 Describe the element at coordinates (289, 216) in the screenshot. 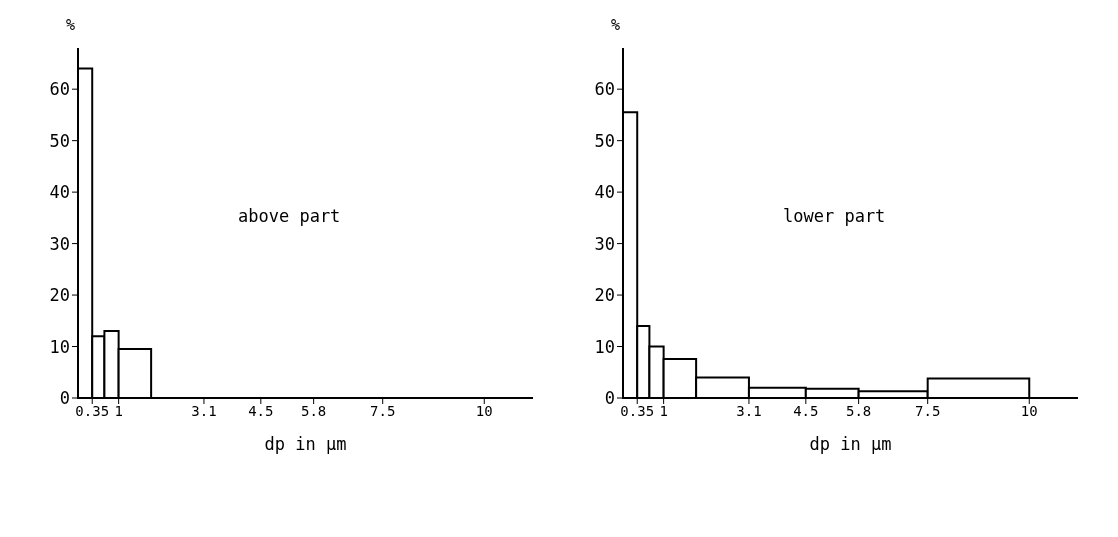

I see `annotation: above part` at that location.